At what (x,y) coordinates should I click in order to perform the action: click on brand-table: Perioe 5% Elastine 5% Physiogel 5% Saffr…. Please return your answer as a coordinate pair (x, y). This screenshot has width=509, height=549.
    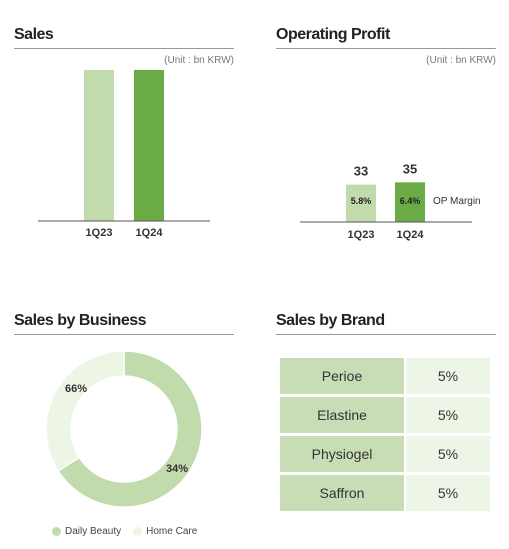
    Looking at the image, I should click on (385, 434).